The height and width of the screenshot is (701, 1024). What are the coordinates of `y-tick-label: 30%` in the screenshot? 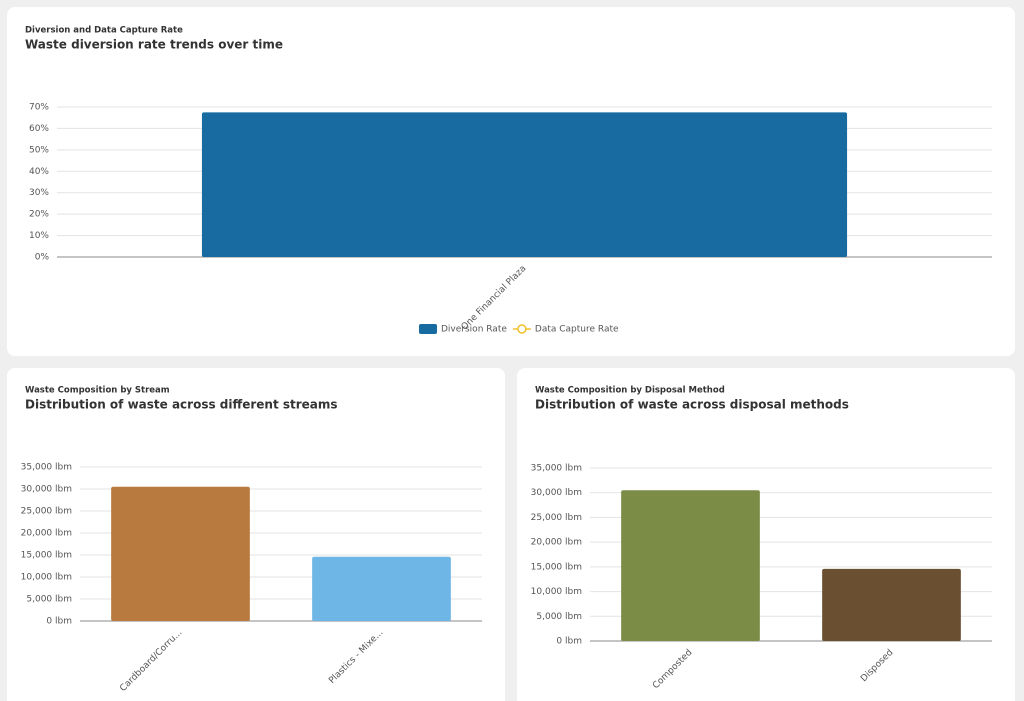 It's located at (39, 193).